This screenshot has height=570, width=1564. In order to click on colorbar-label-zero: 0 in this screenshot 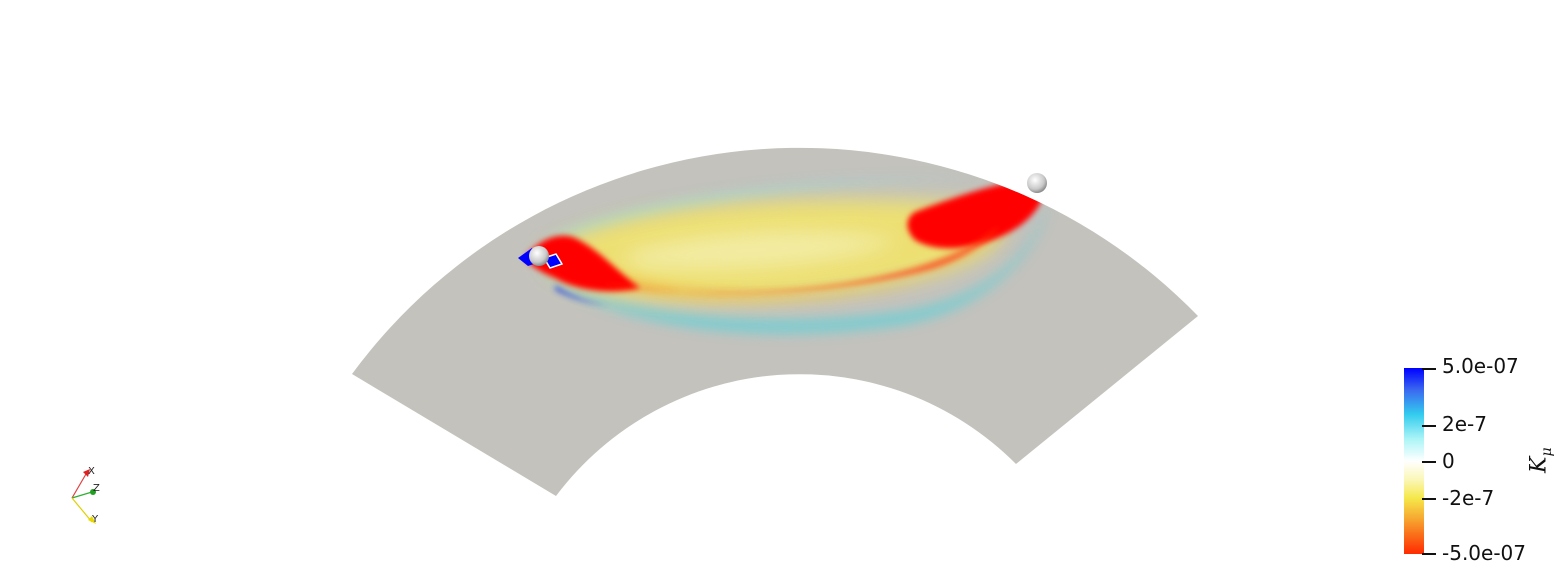, I will do `click(1448, 461)`.